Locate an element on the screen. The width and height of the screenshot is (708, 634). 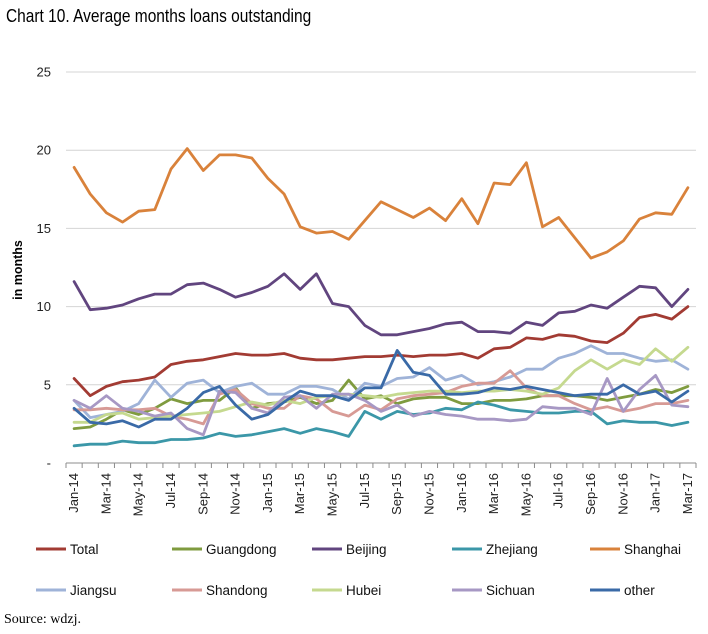
series-line-sichuan is located at coordinates (381, 405).